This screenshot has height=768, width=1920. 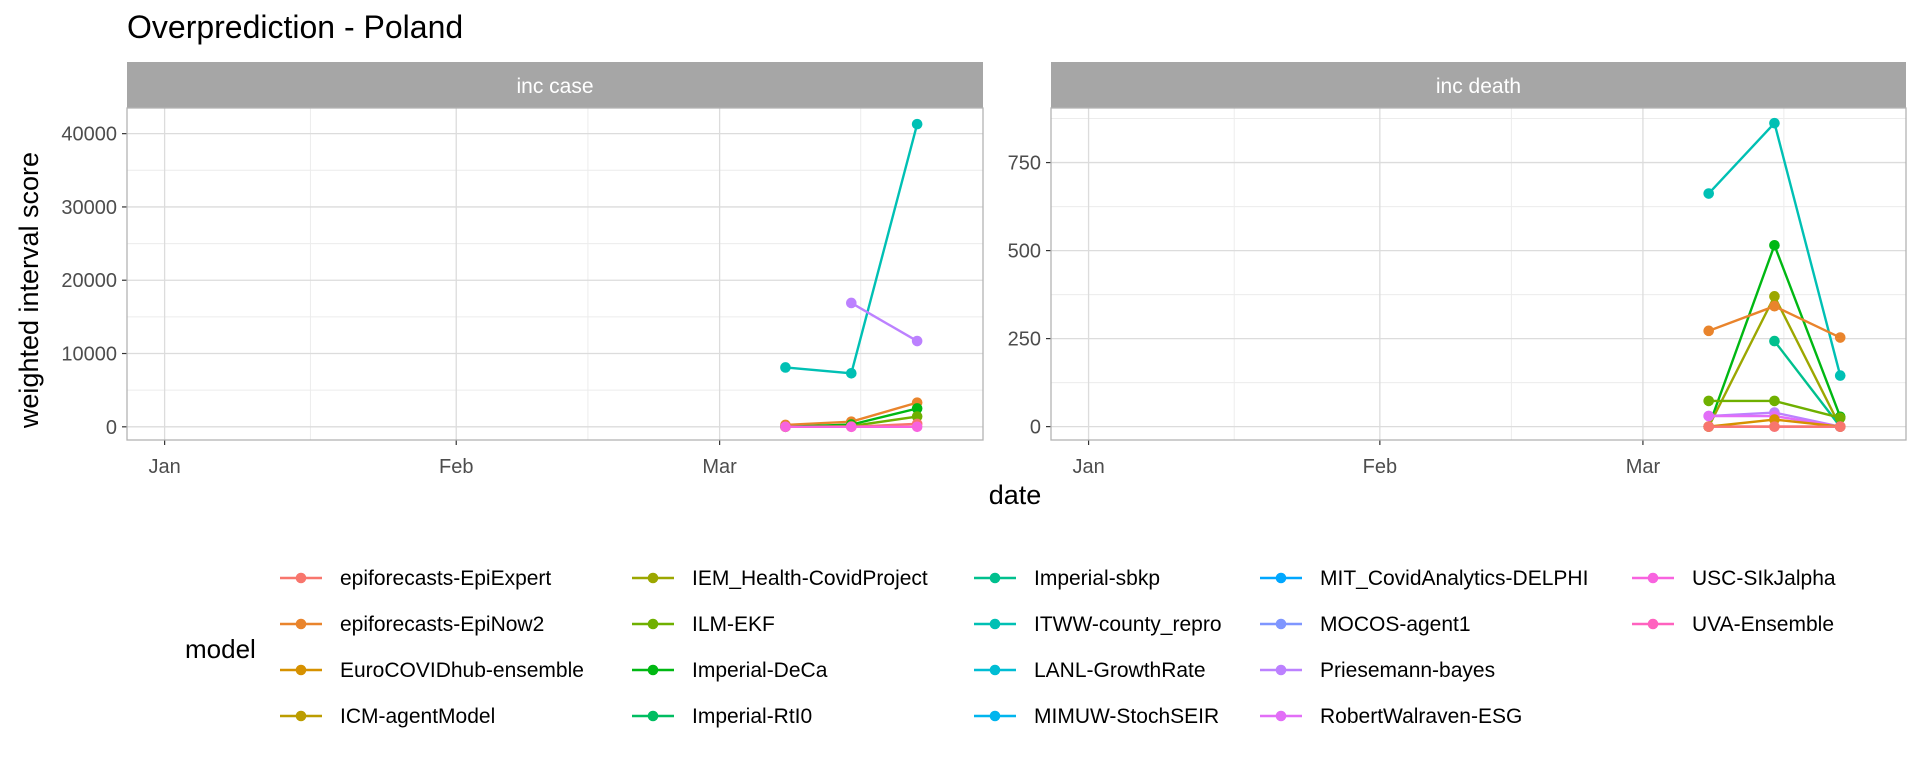 What do you see at coordinates (1764, 578) in the screenshot?
I see `legend-label: USC-SIkJalpha` at bounding box center [1764, 578].